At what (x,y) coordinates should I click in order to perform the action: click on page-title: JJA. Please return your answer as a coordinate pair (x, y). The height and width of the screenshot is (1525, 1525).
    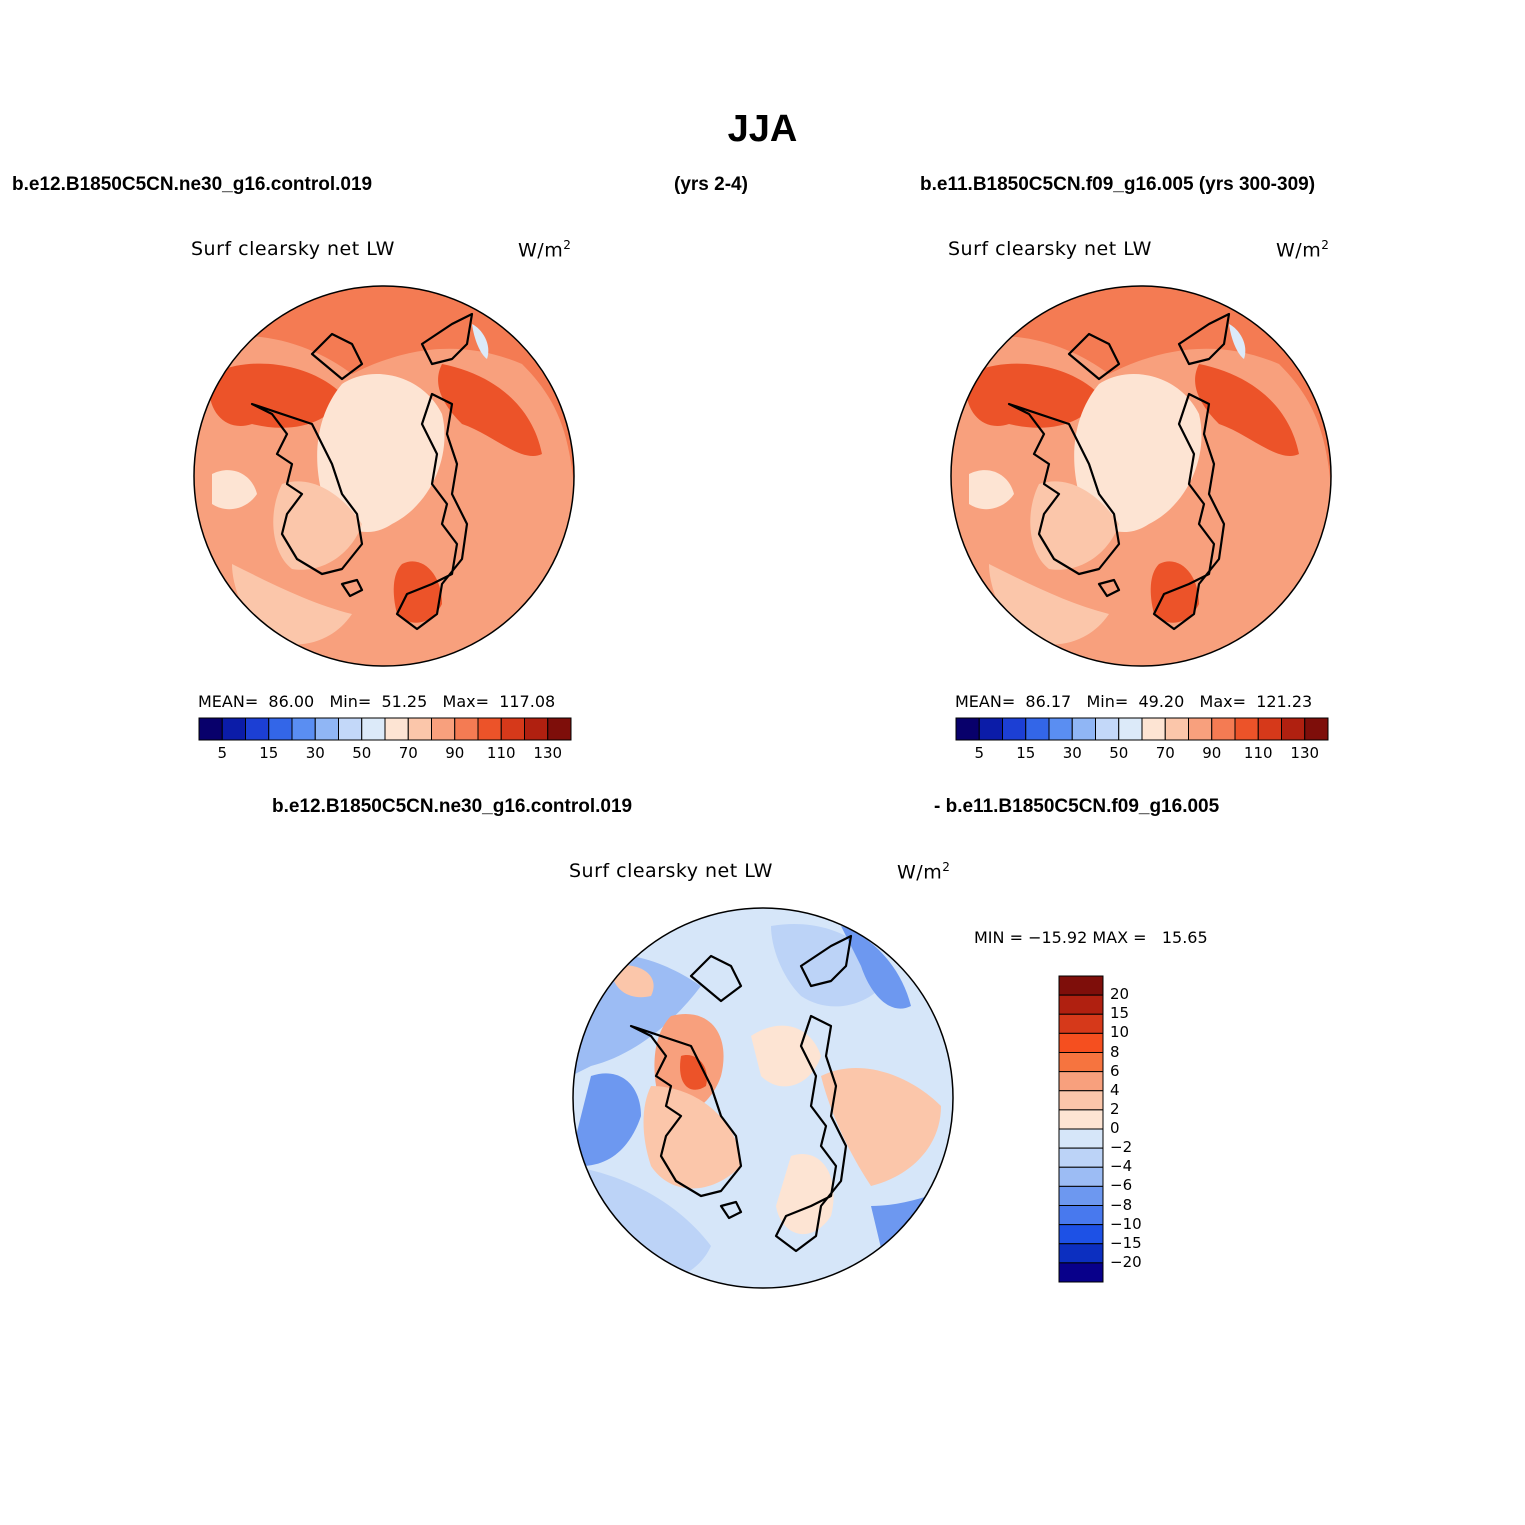
    Looking at the image, I should click on (762, 129).